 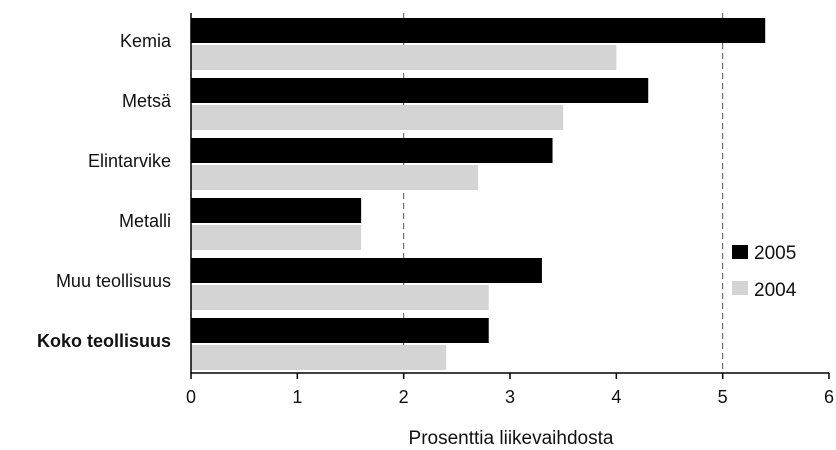 I want to click on category-label: Kemia, so click(x=146, y=41).